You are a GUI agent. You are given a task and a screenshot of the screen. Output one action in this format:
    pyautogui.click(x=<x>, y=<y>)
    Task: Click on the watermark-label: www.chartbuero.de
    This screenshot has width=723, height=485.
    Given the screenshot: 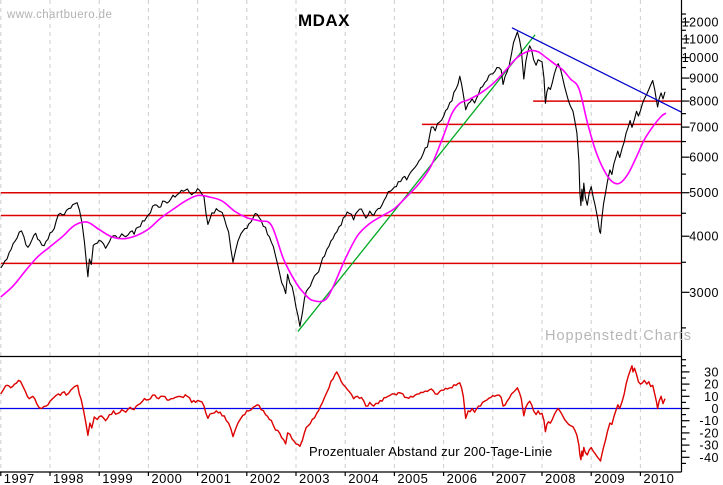 What is the action you would take?
    pyautogui.click(x=60, y=15)
    